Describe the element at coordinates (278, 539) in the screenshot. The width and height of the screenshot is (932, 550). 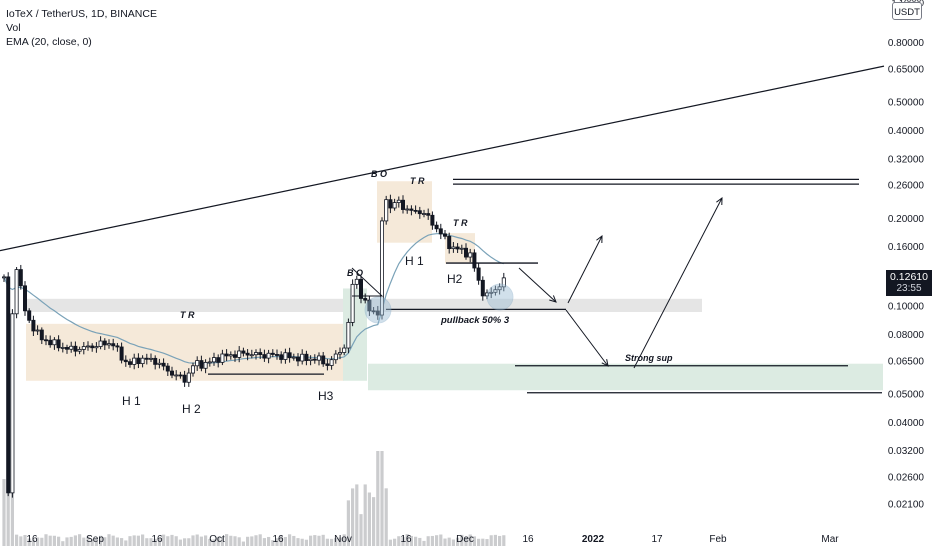
I see `x-tick-label: 16` at that location.